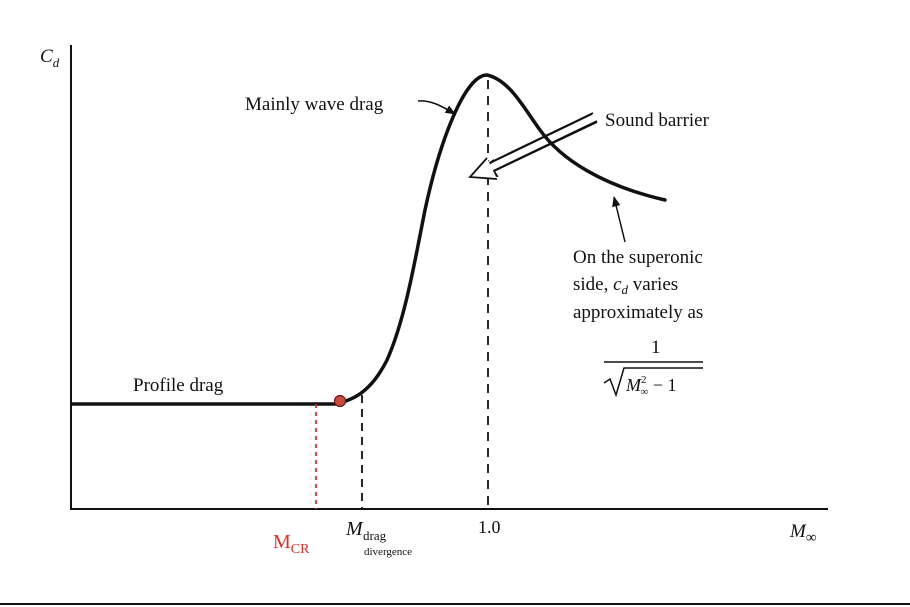  What do you see at coordinates (178, 385) in the screenshot?
I see `profile-drag-label: Profile drag` at bounding box center [178, 385].